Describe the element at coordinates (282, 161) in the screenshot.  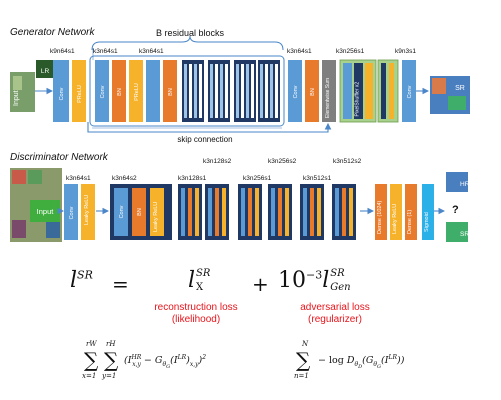
I see `disc-kernel-label: k3n256s2` at that location.